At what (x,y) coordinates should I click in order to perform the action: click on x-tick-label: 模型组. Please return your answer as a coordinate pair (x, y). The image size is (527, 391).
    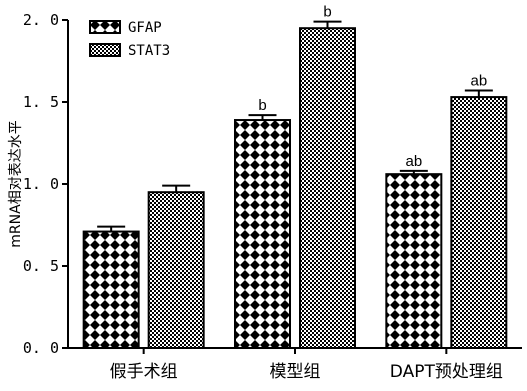
    Looking at the image, I should click on (295, 372).